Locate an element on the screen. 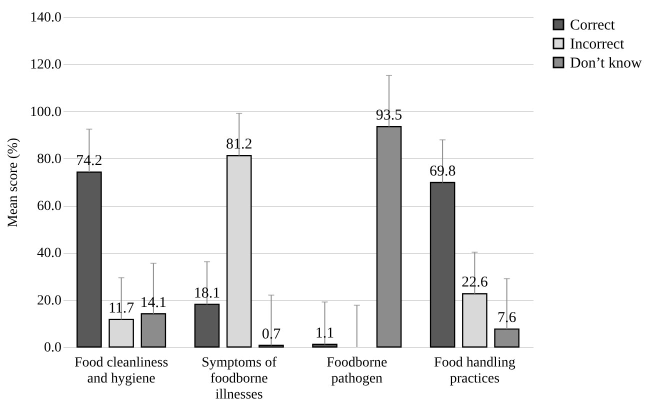  data-label: 14.1 is located at coordinates (153, 302).